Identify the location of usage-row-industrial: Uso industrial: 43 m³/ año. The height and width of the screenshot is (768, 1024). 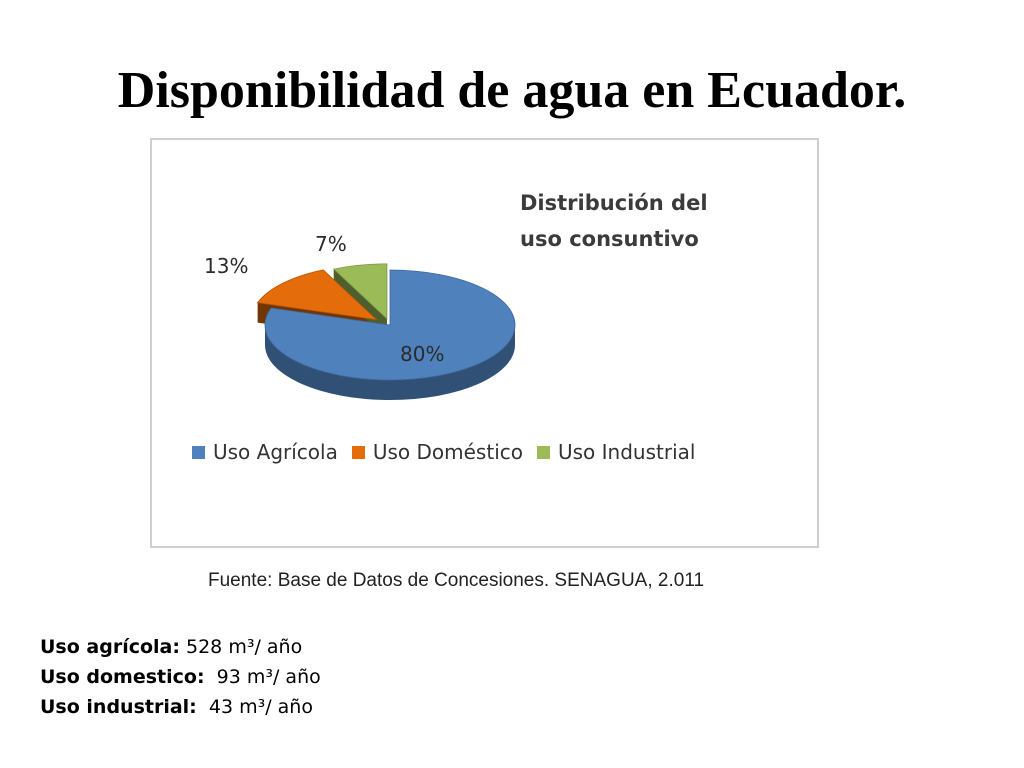
(180, 707).